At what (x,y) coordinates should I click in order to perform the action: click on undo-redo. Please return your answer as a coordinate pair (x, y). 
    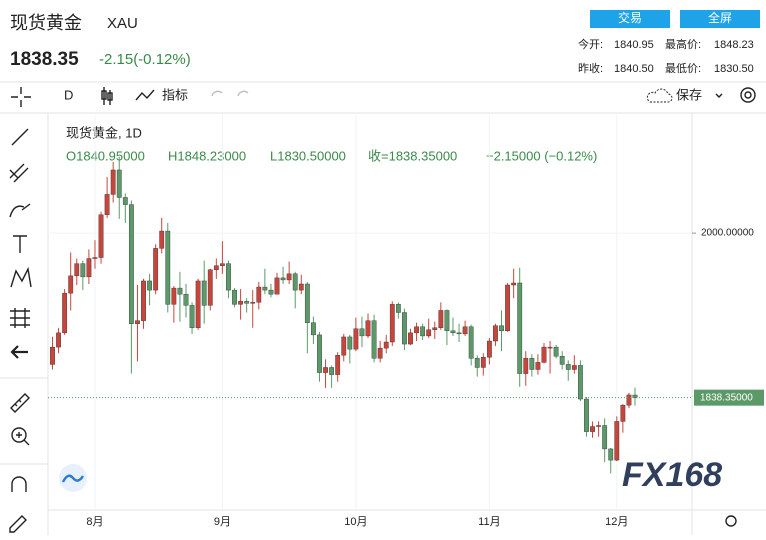
    Looking at the image, I should click on (230, 93).